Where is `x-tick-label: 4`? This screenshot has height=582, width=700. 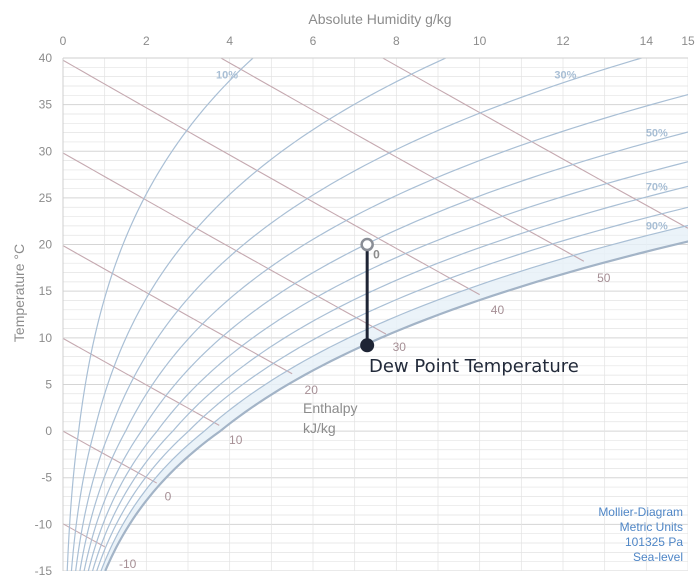
x-tick-label: 4 is located at coordinates (229, 41).